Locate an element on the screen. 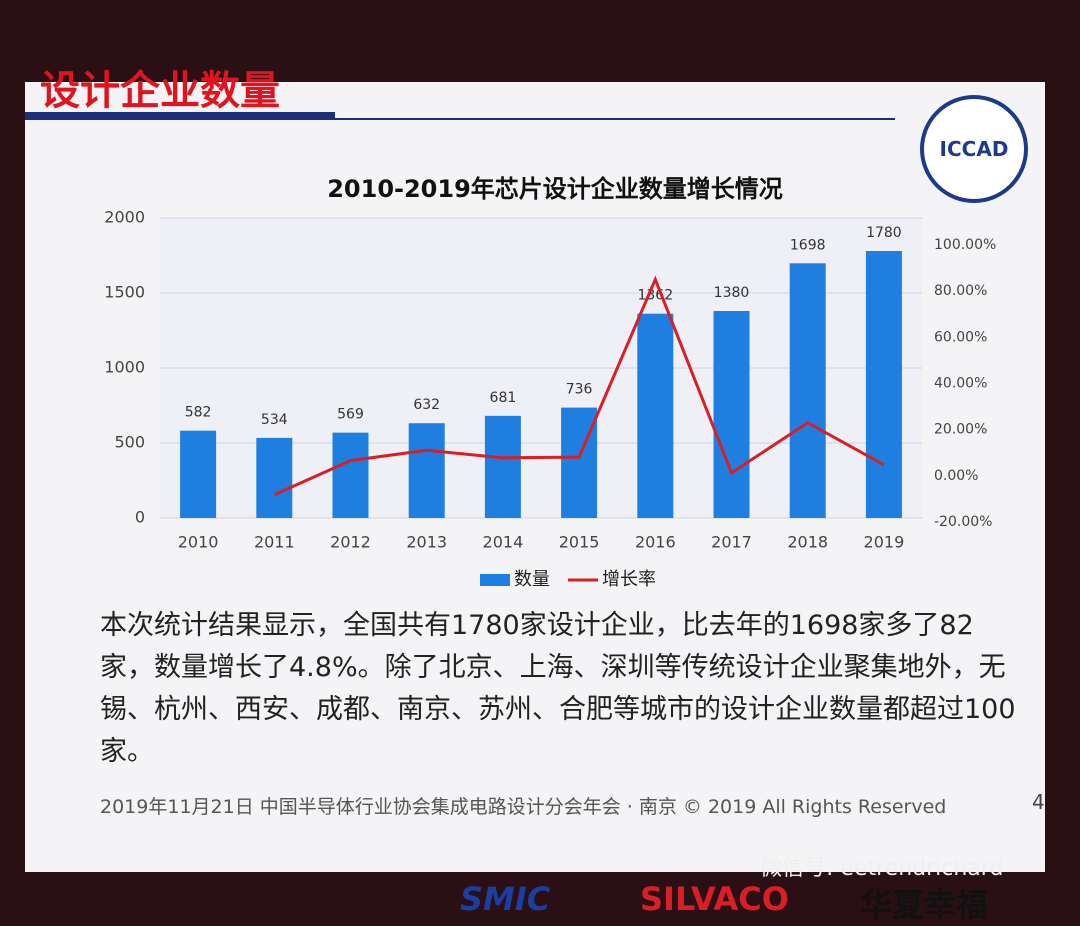 The height and width of the screenshot is (926, 1080). y-tick-label: 1000 is located at coordinates (124, 367).